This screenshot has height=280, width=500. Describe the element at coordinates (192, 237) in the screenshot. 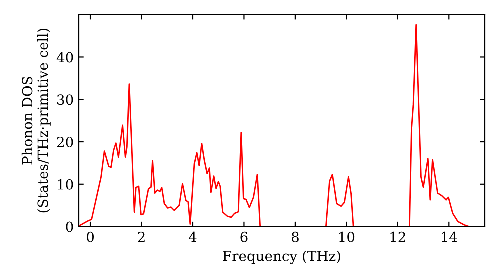

I see `x-tick-label: 4` at that location.